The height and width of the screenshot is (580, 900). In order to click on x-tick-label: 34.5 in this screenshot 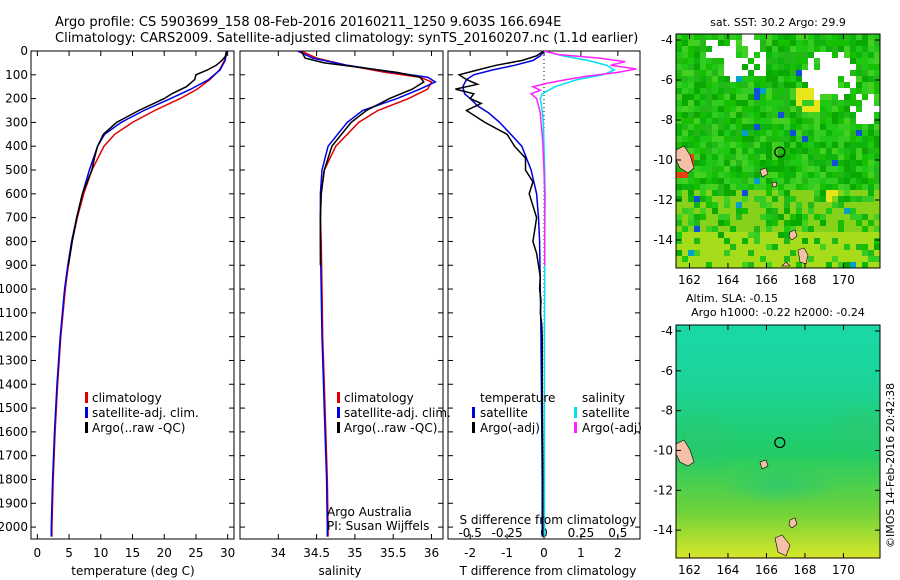, I will do `click(316, 553)`.